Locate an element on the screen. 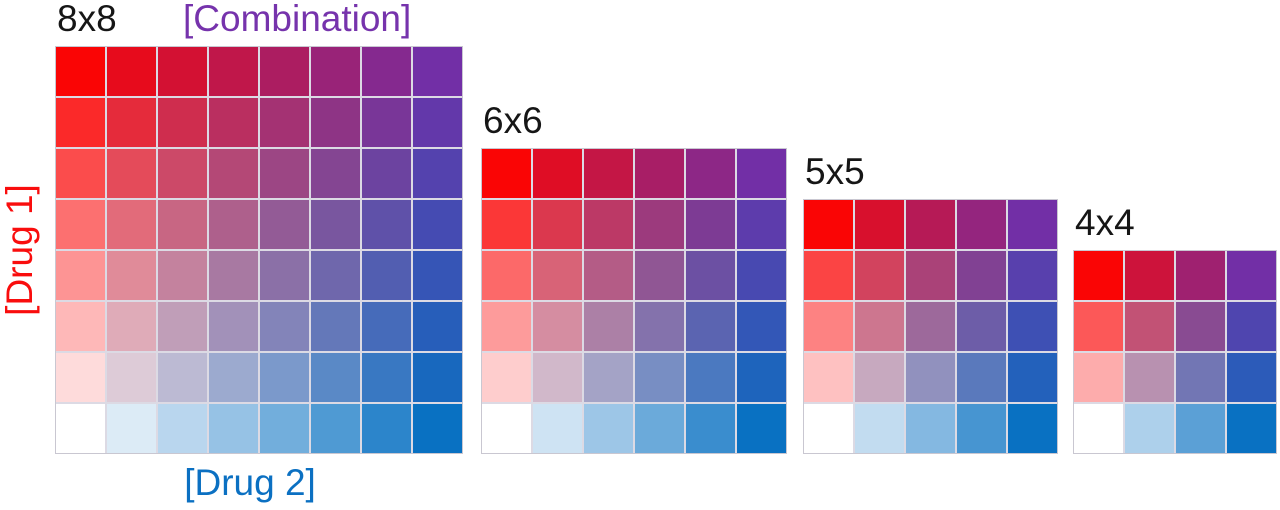 The width and height of the screenshot is (1280, 510). grid-title-8x8: 8x8 is located at coordinates (87, 19).